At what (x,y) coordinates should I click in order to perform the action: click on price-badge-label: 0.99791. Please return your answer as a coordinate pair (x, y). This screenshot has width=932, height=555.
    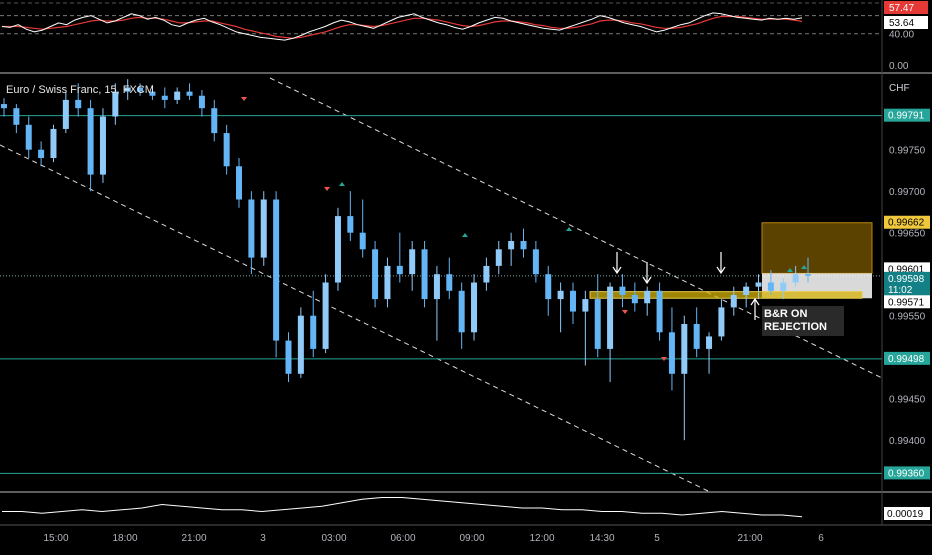
    Looking at the image, I should click on (906, 116).